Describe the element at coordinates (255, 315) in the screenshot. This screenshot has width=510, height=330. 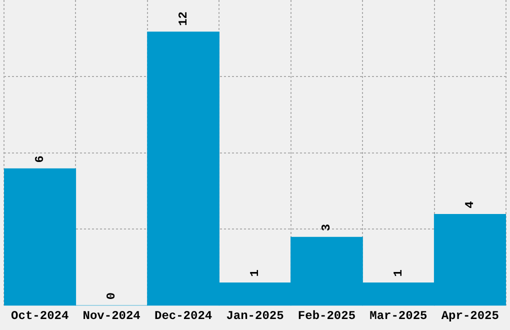
I see `x-tick-label: Jan-2025` at that location.